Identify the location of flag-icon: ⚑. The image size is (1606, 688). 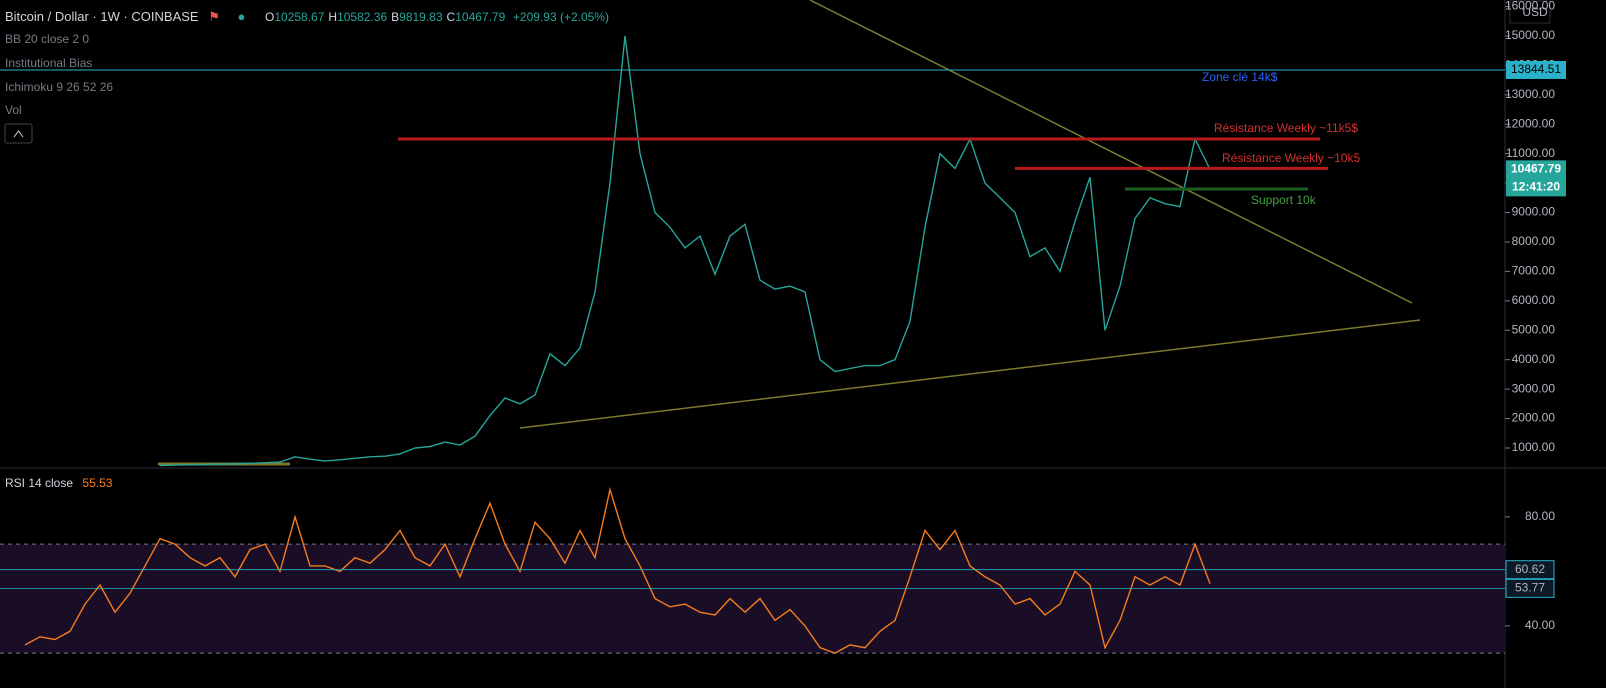
(214, 16).